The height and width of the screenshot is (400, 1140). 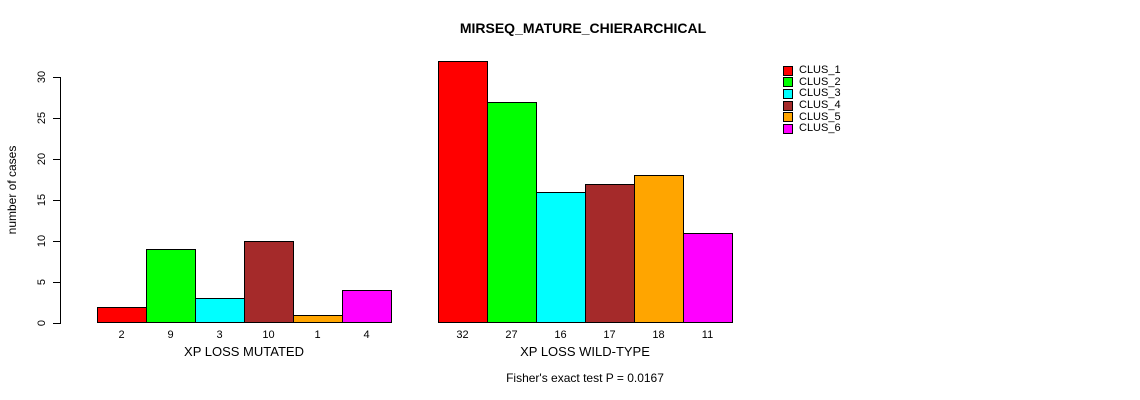 What do you see at coordinates (820, 70) in the screenshot?
I see `legend-item-label: CLUS_1` at bounding box center [820, 70].